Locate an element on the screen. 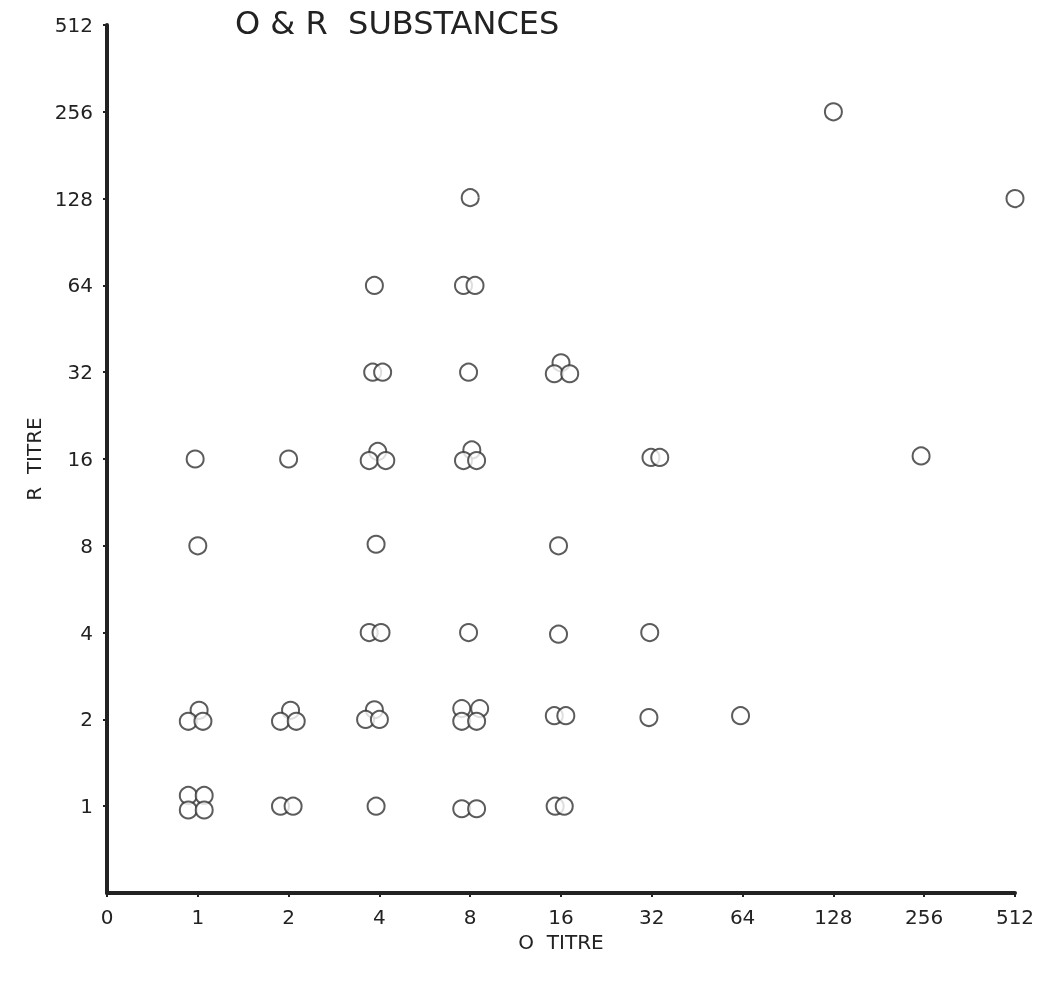 Image resolution: width=1040 pixels, height=993 pixels. x-axis-title: O TITRE is located at coordinates (561, 941).